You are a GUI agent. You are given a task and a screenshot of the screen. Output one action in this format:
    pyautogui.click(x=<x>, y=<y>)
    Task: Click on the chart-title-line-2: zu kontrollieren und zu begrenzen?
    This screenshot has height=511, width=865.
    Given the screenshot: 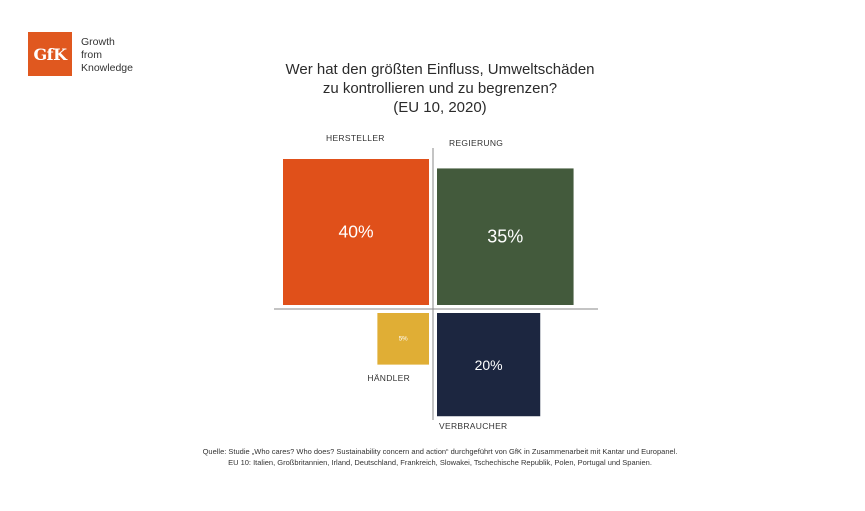 What is the action you would take?
    pyautogui.click(x=440, y=88)
    